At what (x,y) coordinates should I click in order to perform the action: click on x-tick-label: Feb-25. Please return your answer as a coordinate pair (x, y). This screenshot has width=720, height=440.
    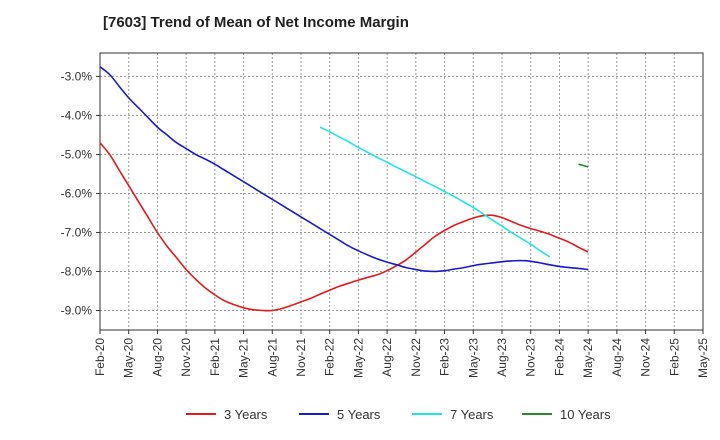
    Looking at the image, I should click on (674, 357).